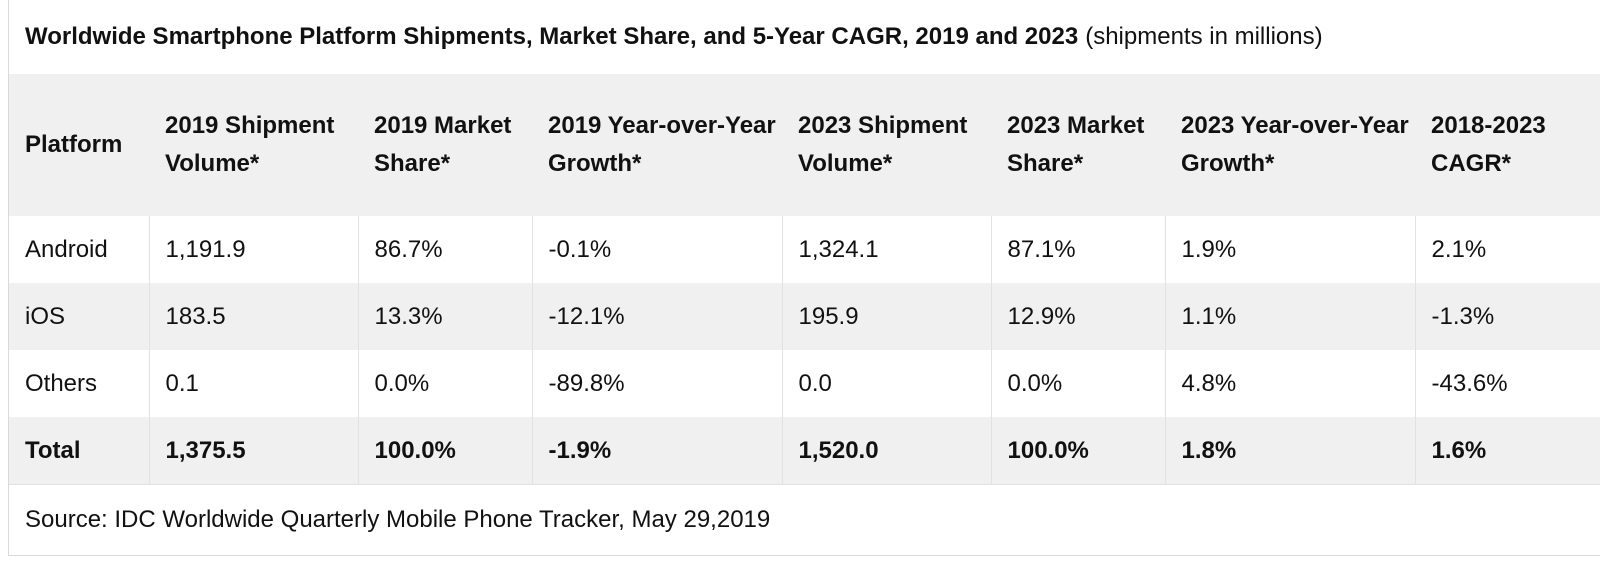  What do you see at coordinates (253, 383) in the screenshot?
I see `table-cell: 0.1` at bounding box center [253, 383].